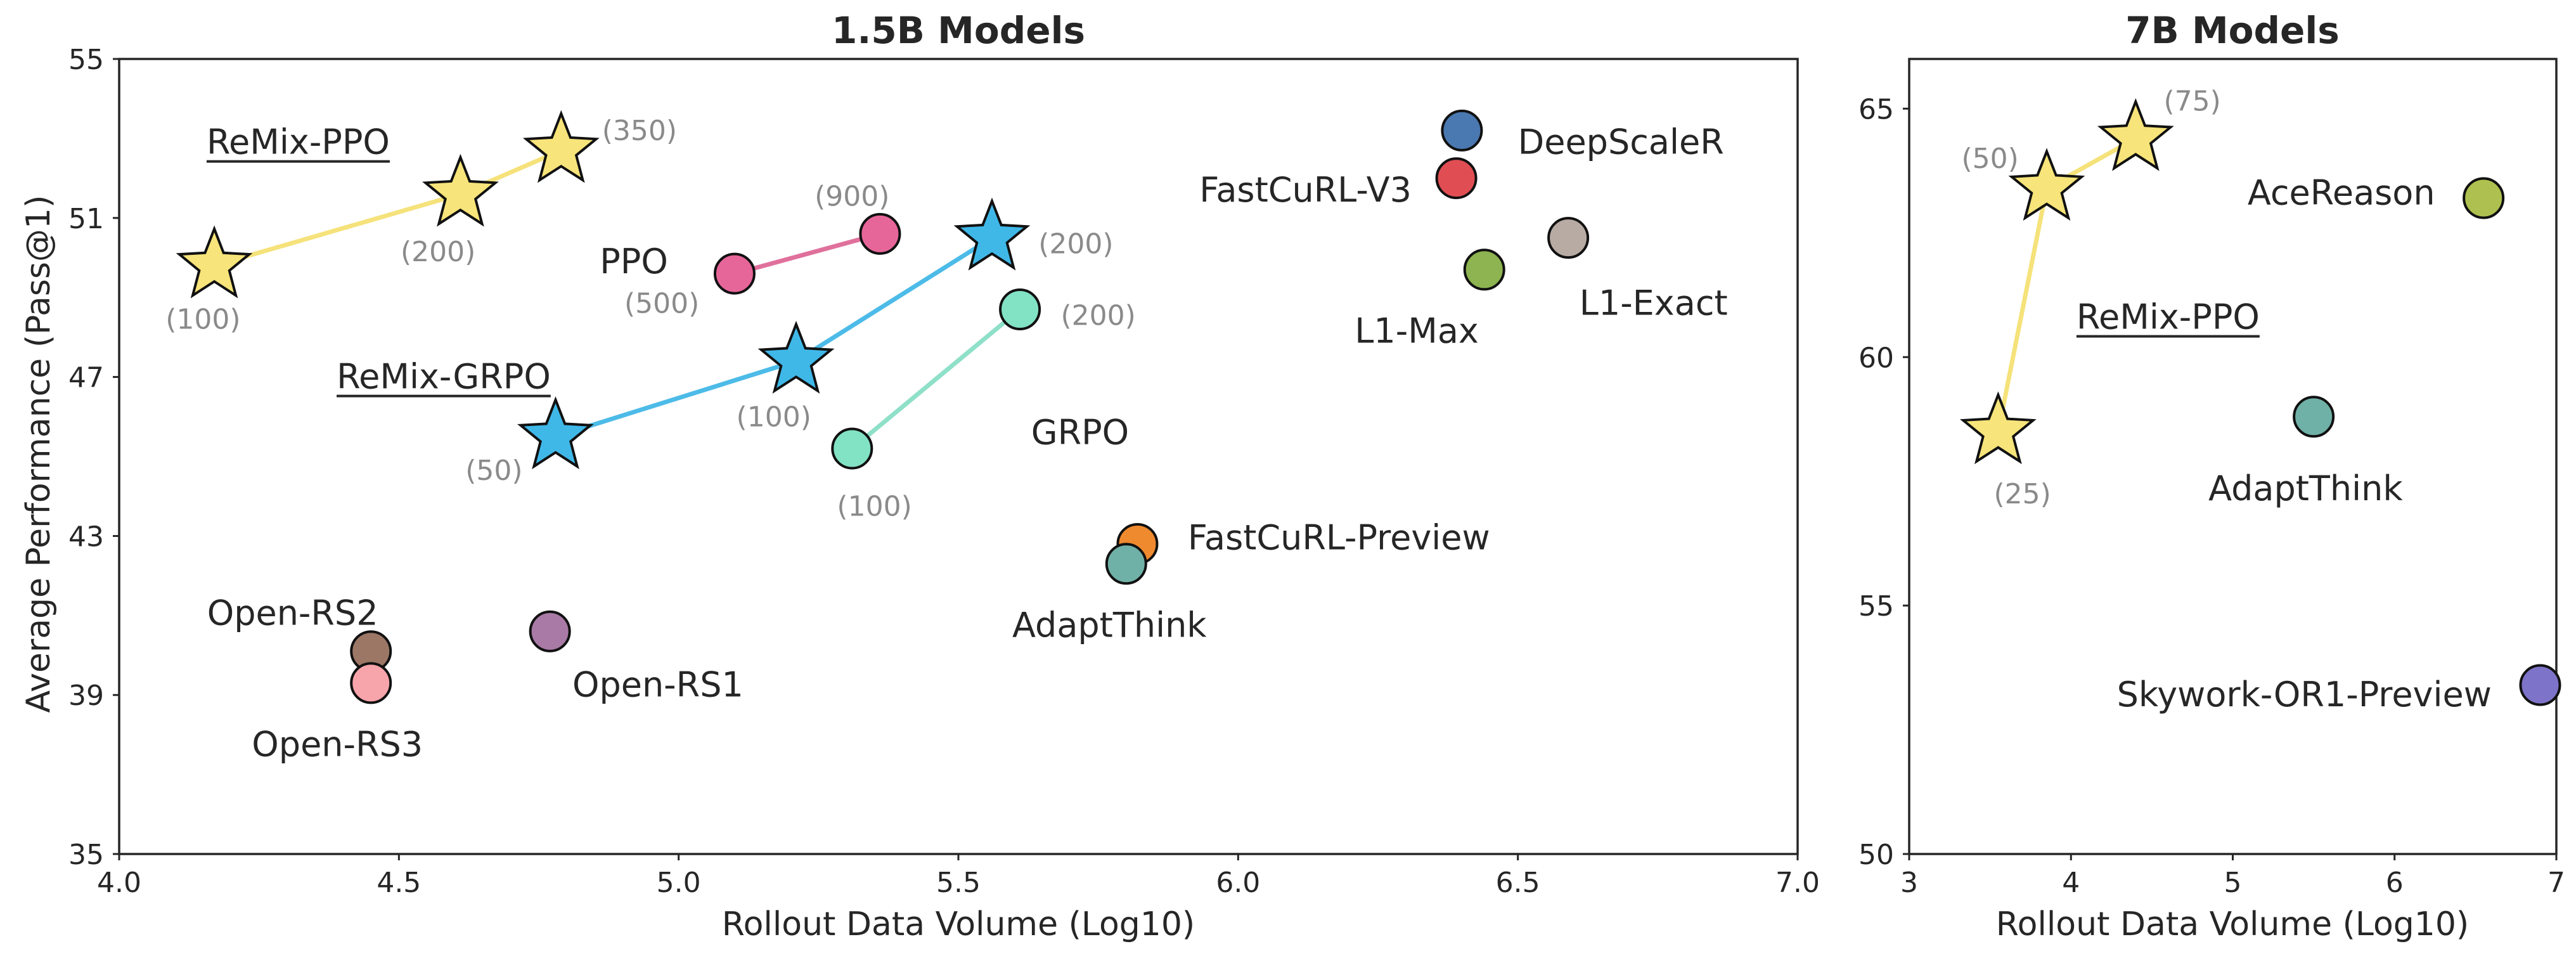 The height and width of the screenshot is (977, 2576). What do you see at coordinates (1456, 179) in the screenshot?
I see `data-point-fastcurl-v3` at bounding box center [1456, 179].